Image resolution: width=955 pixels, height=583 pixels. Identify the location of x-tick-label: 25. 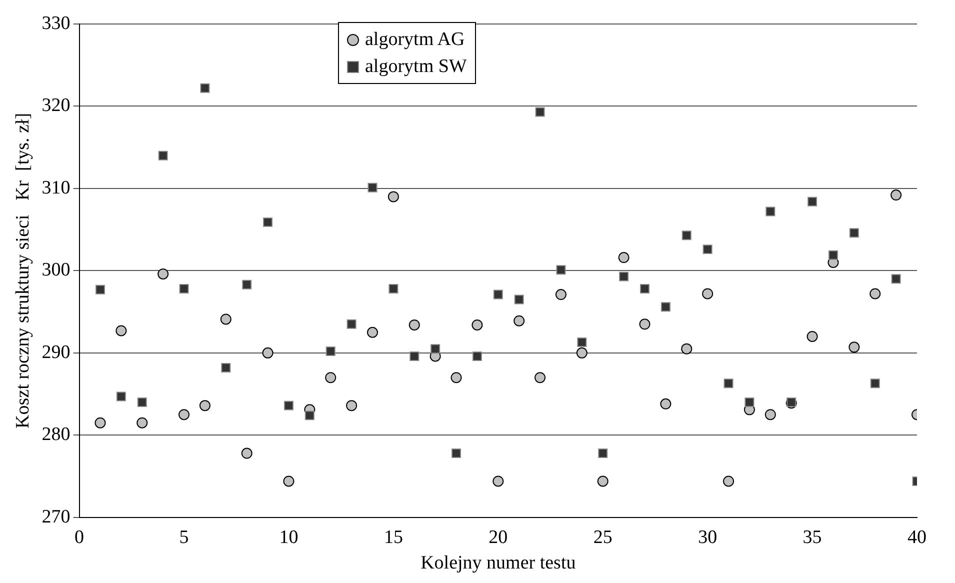
(602, 537).